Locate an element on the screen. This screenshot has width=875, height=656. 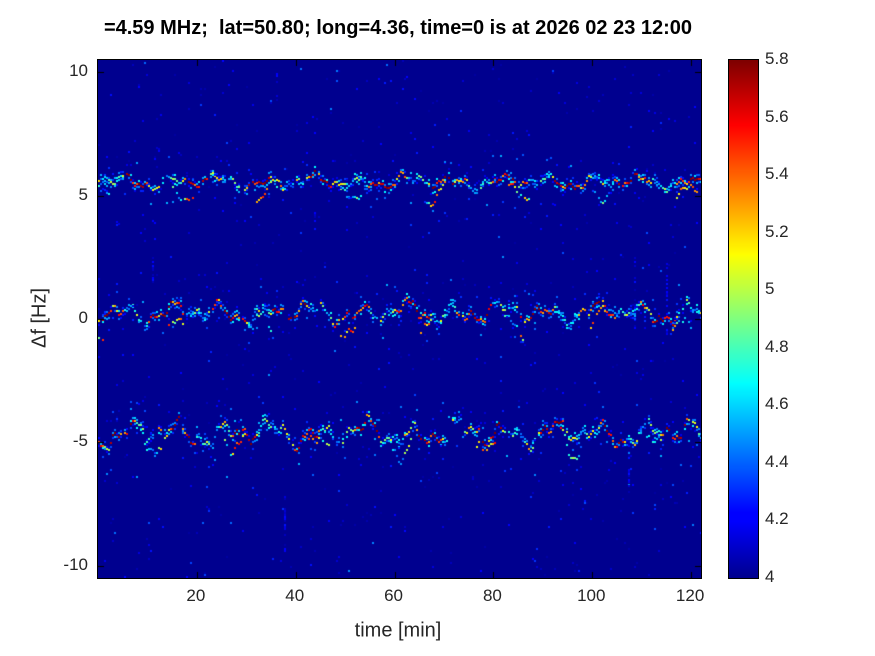
colorbar-tick-label: 5.2 is located at coordinates (777, 231).